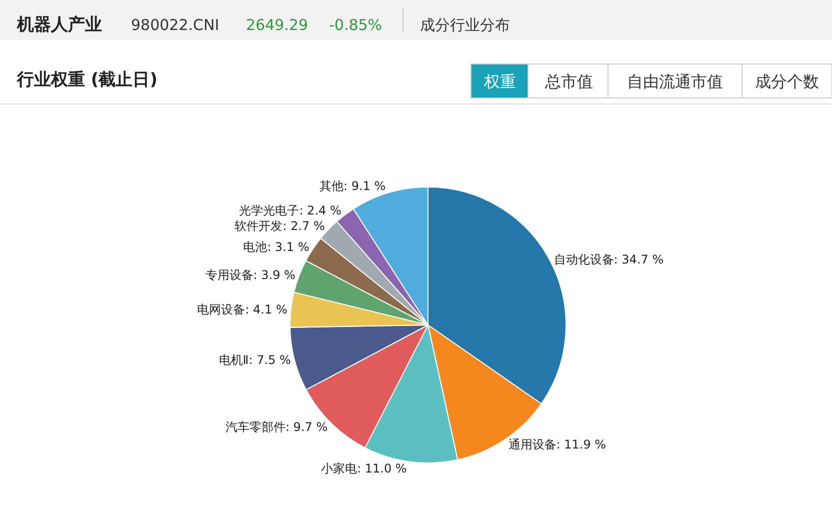  What do you see at coordinates (175, 25) in the screenshot?
I see `text: 980022.CNI` at bounding box center [175, 25].